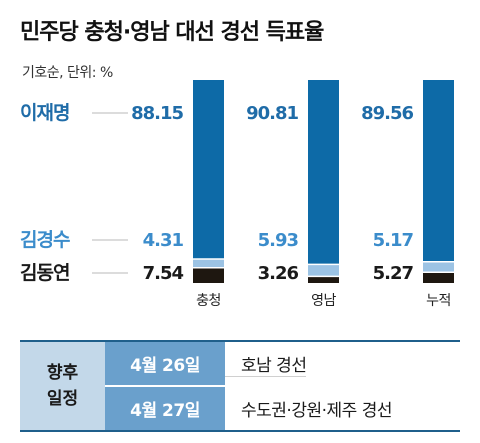  I want to click on chart-title: 민주당 충청·영남 대선 경선 득표율, so click(172, 32).